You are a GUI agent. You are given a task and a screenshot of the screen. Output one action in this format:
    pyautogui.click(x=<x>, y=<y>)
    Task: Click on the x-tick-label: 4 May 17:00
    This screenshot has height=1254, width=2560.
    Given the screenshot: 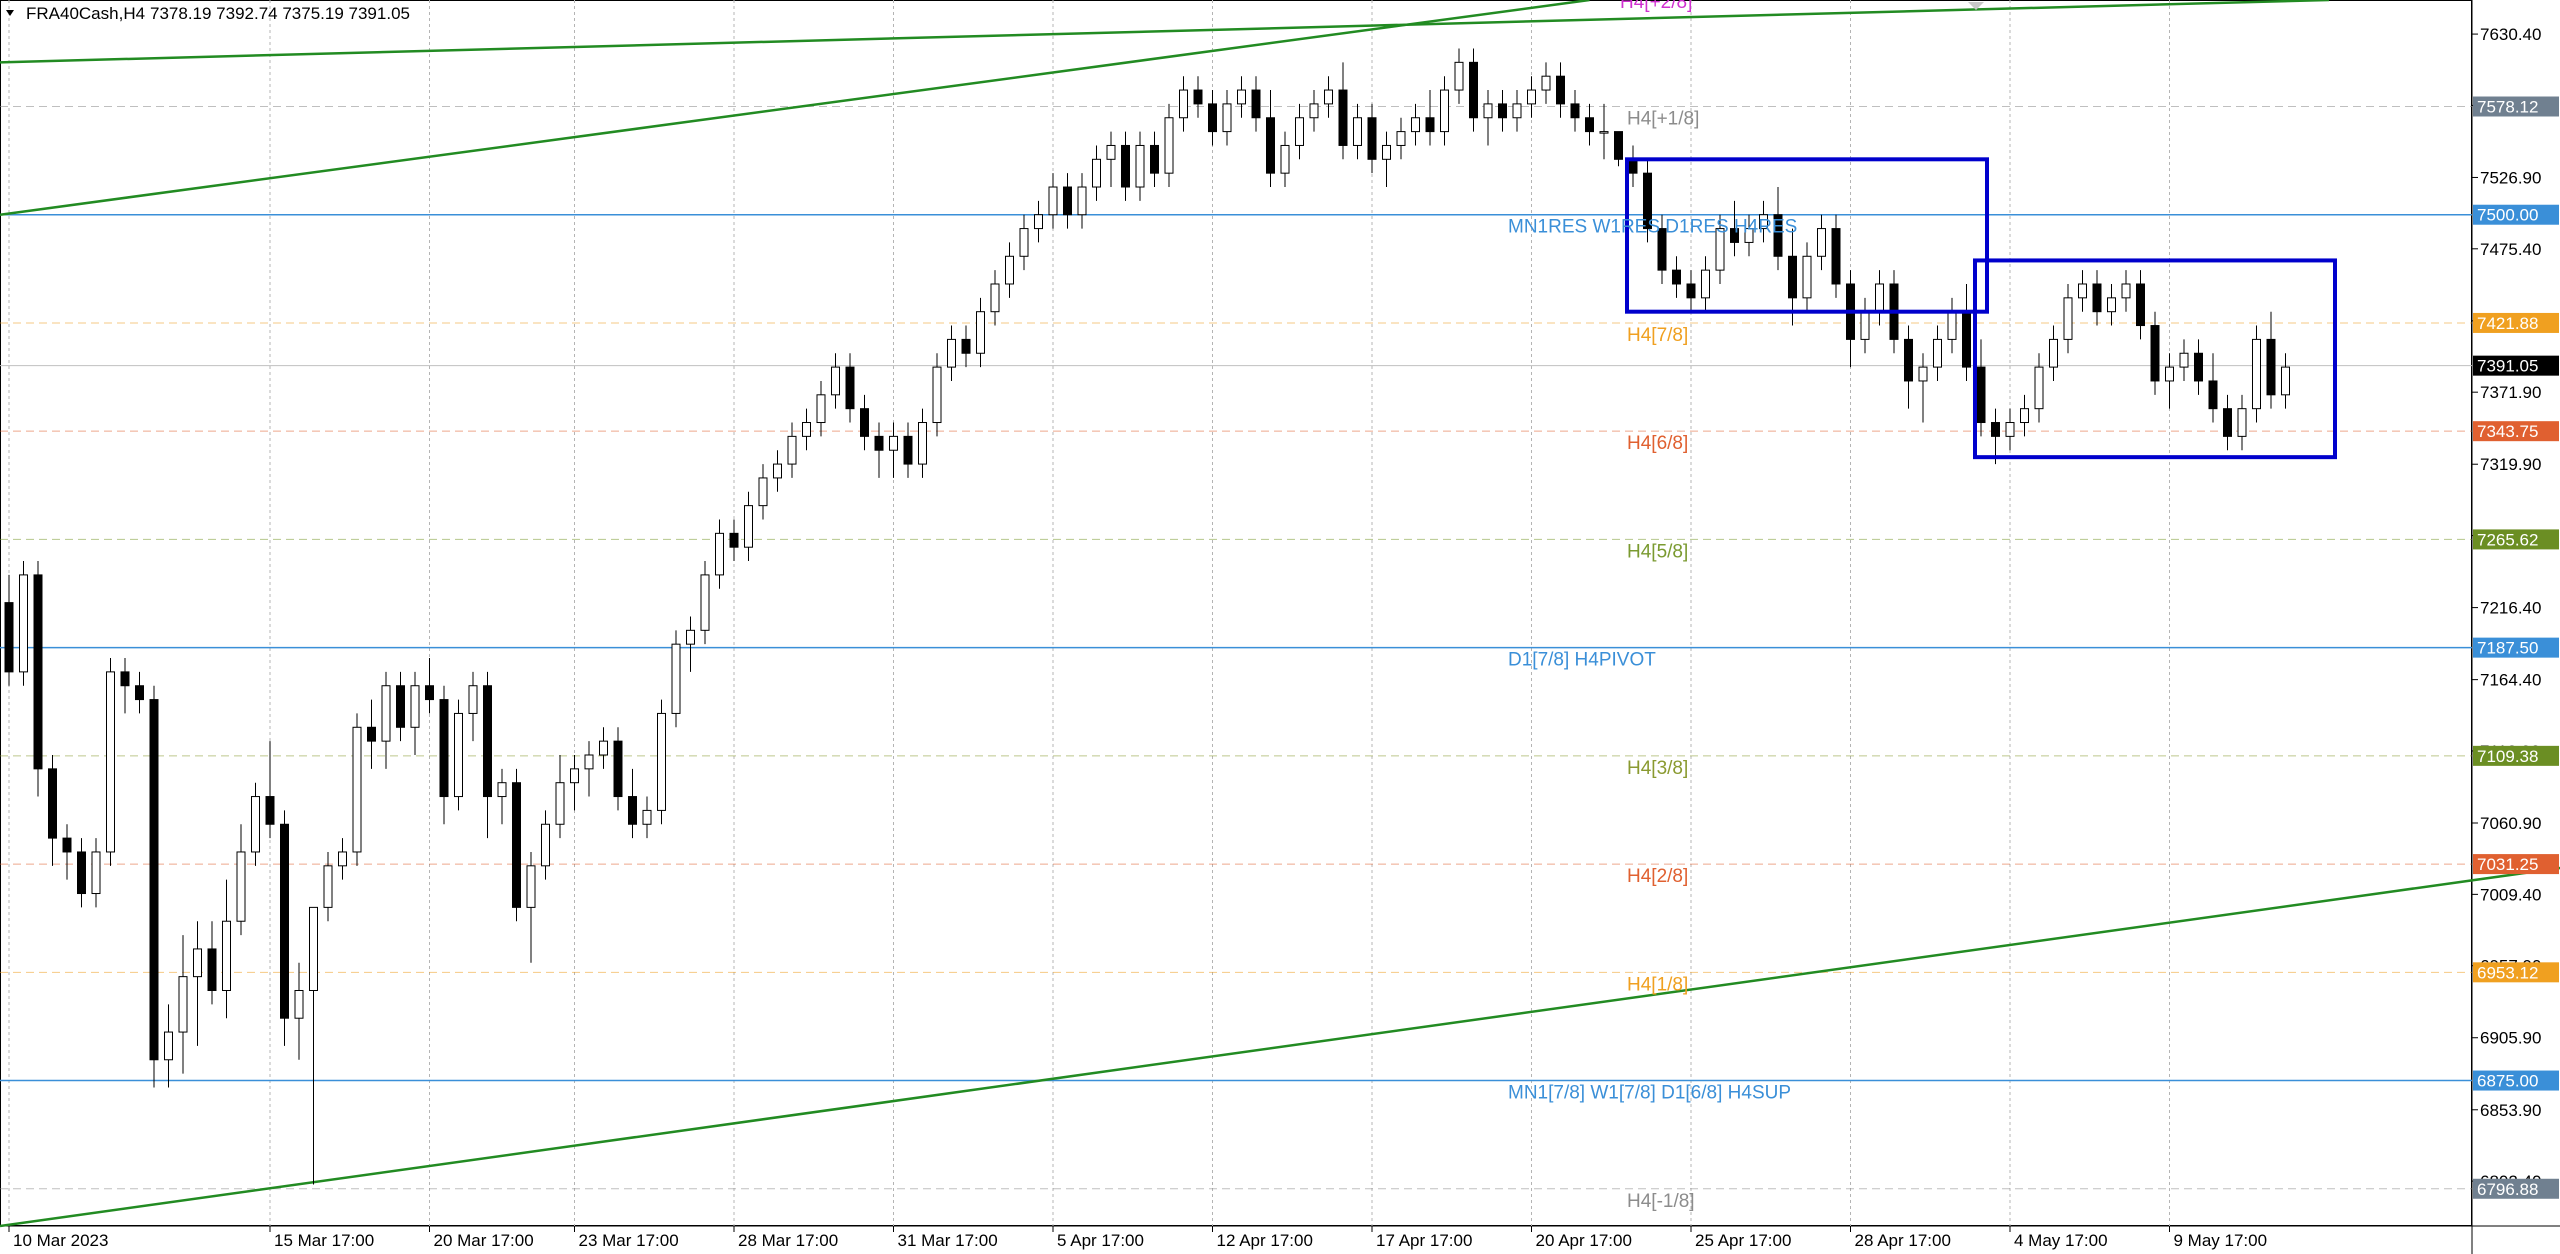 What is the action you would take?
    pyautogui.click(x=2061, y=1240)
    